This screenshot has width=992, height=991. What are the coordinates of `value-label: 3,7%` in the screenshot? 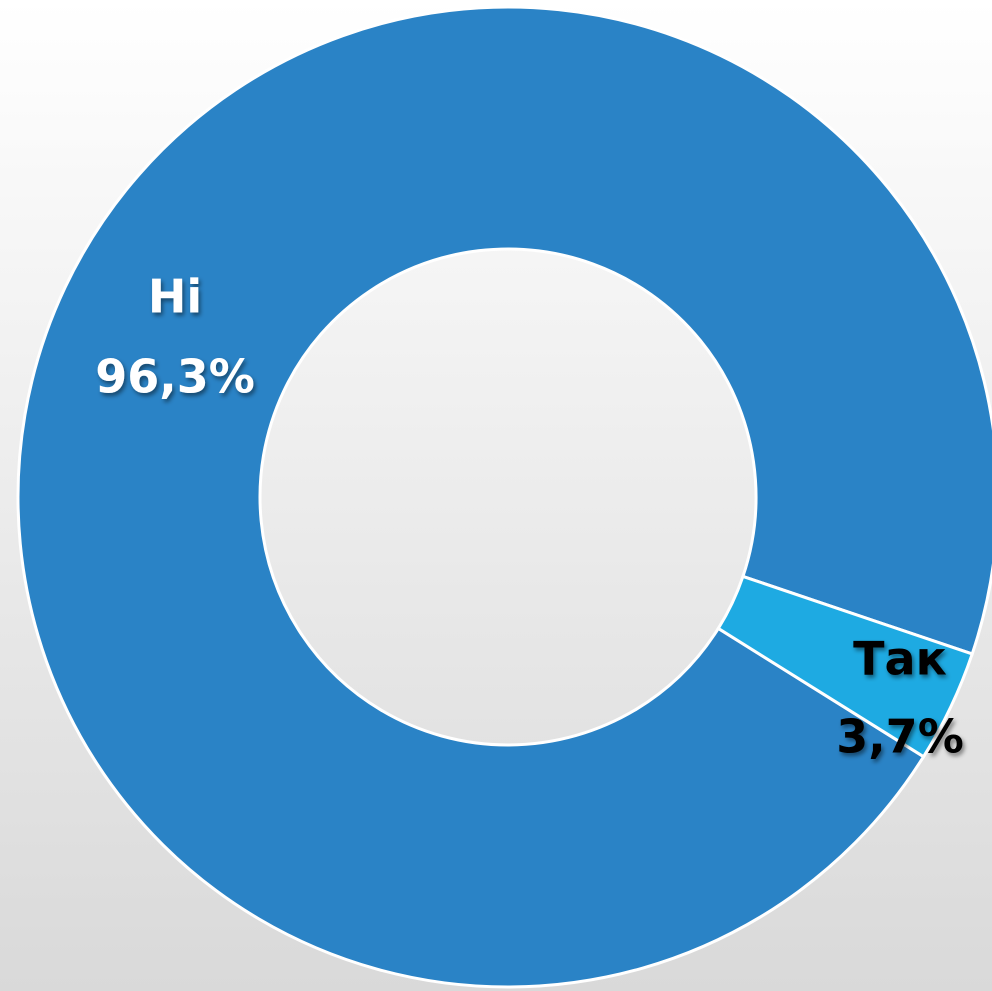 It's located at (900, 737).